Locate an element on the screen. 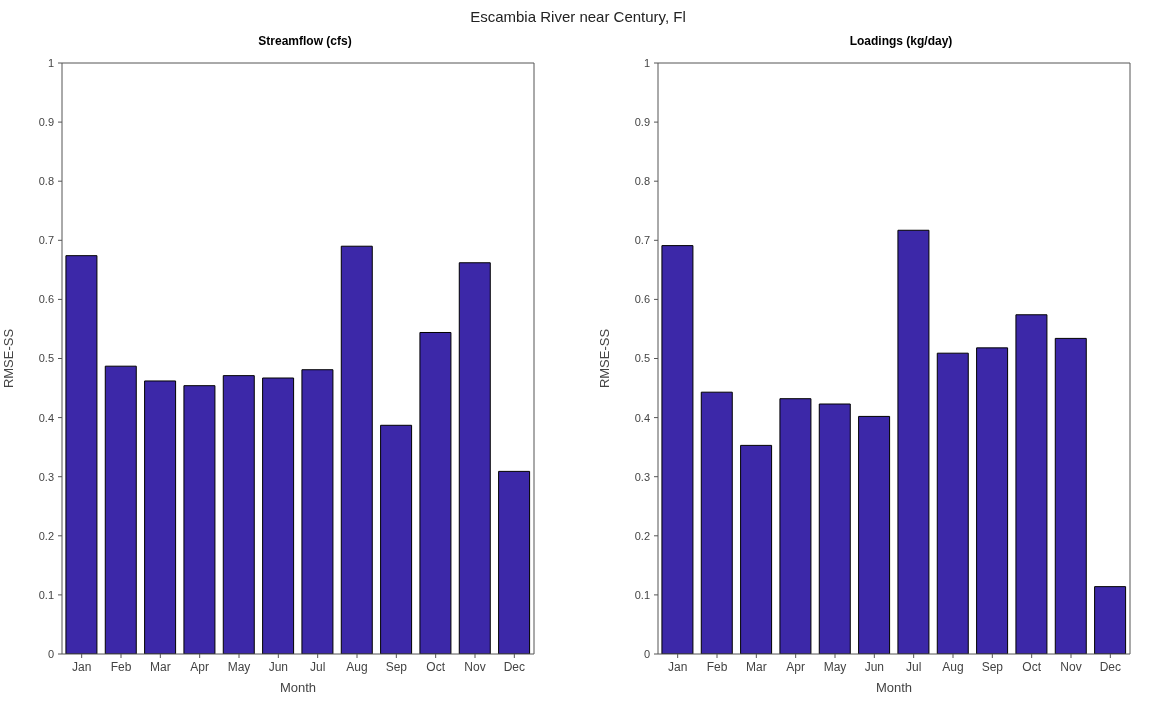 Image resolution: width=1156 pixels, height=709 pixels. text: Escambia River near Century, Fl is located at coordinates (578, 16).